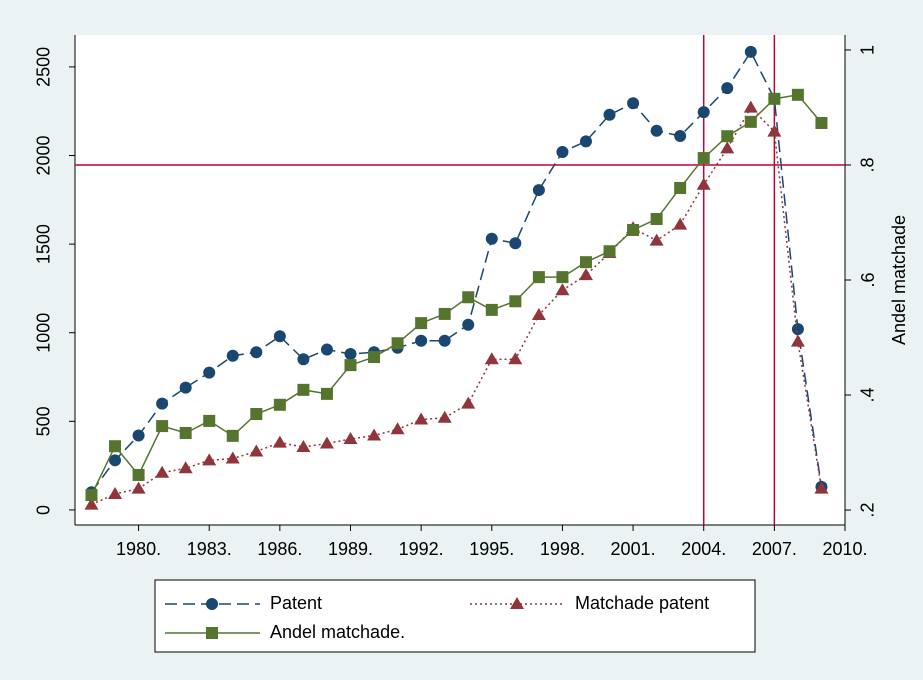 Image resolution: width=923 pixels, height=680 pixels. What do you see at coordinates (455, 616) in the screenshot?
I see `legend` at bounding box center [455, 616].